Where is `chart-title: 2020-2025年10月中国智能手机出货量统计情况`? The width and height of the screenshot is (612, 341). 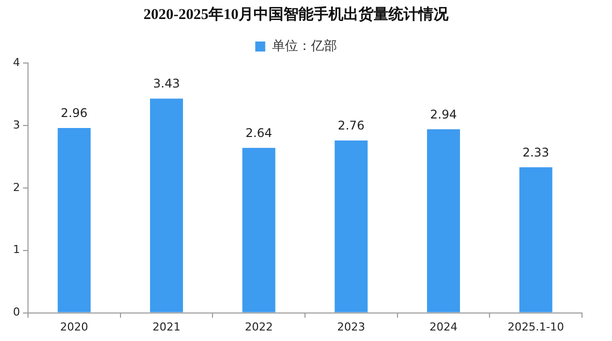
chart-title: 2020-2025年10月中国智能手机出货量统计情况 is located at coordinates (297, 14).